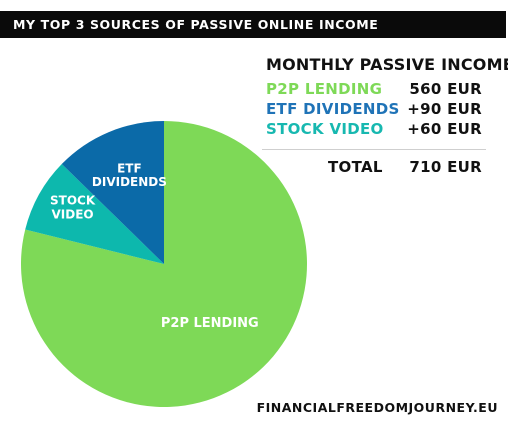 The width and height of the screenshot is (508, 426). I want to click on total-divider, so click(374, 149).